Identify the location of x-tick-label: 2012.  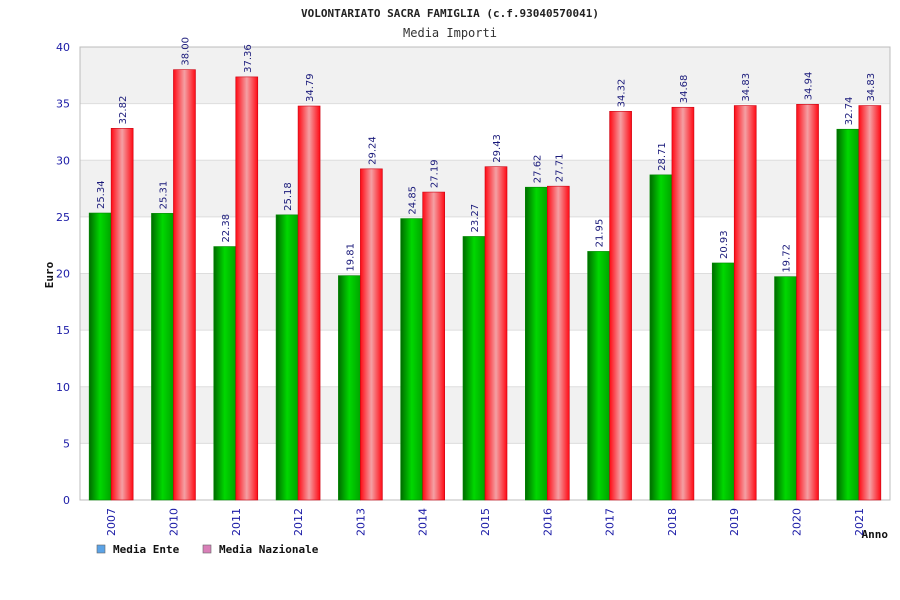
(298, 522).